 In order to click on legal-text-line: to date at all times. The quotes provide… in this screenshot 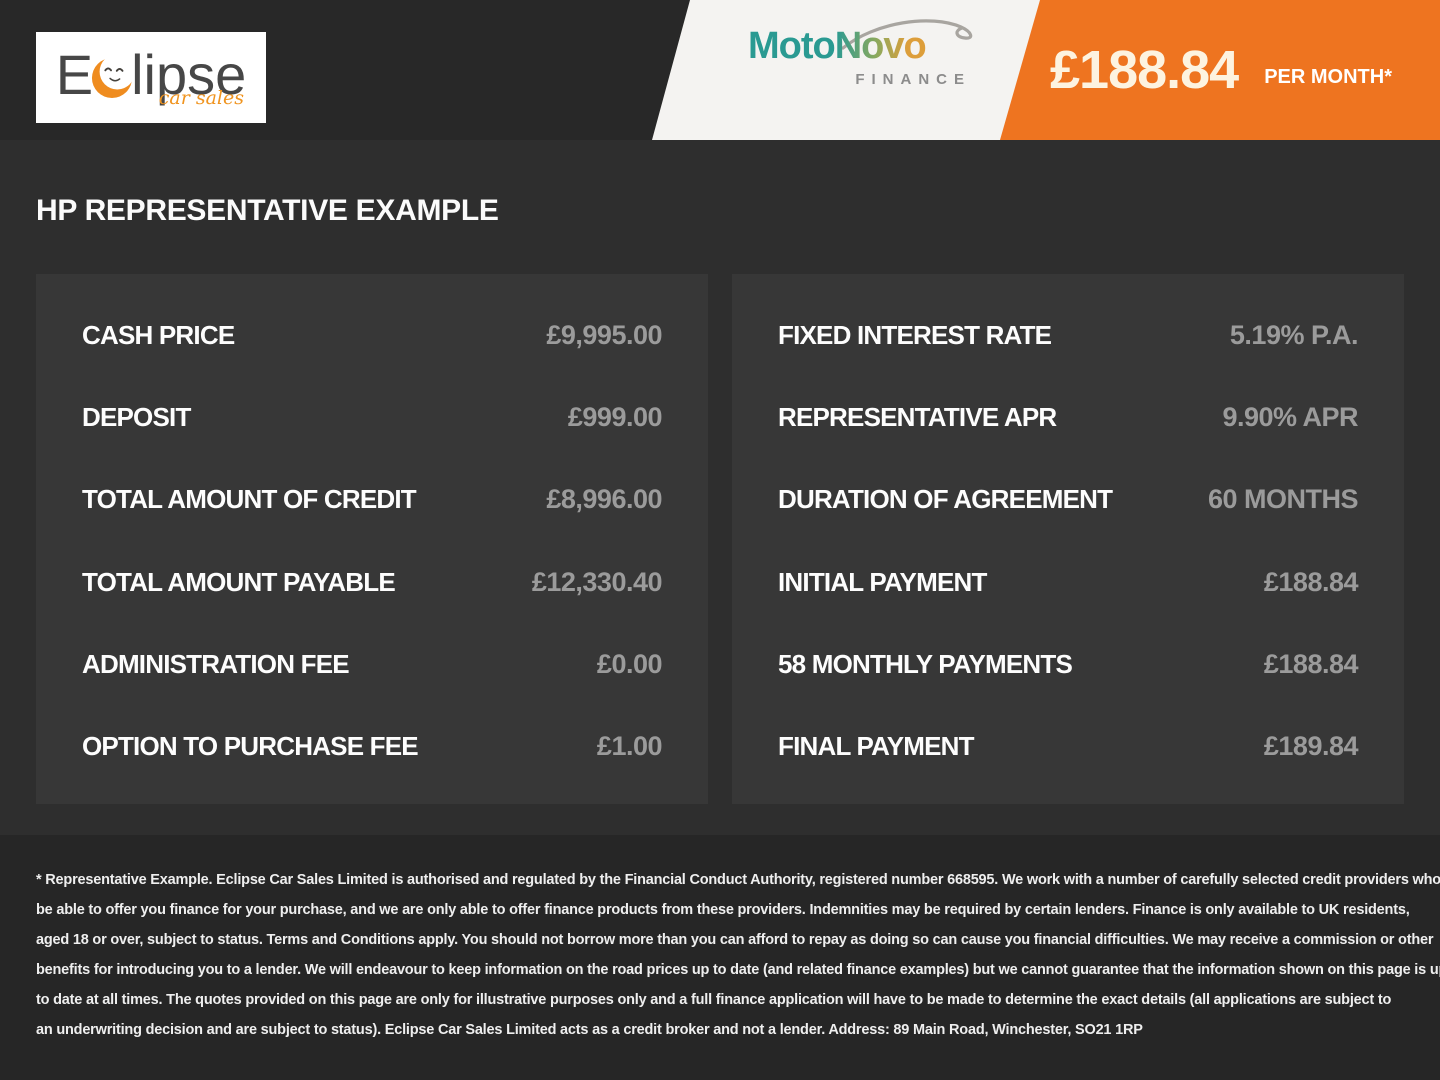, I will do `click(714, 1000)`.